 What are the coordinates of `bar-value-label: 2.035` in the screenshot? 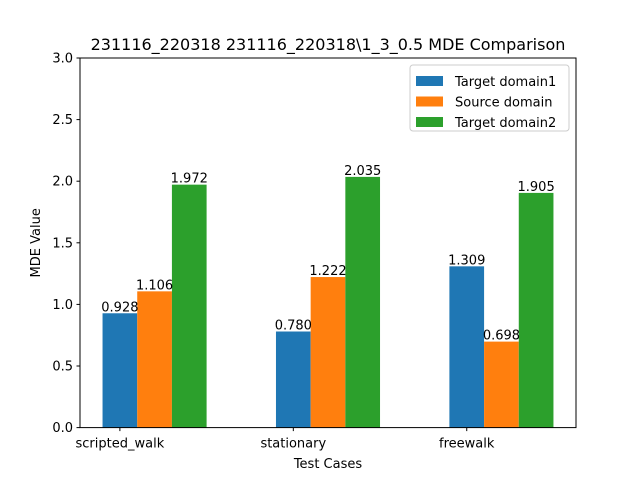 It's located at (362, 171).